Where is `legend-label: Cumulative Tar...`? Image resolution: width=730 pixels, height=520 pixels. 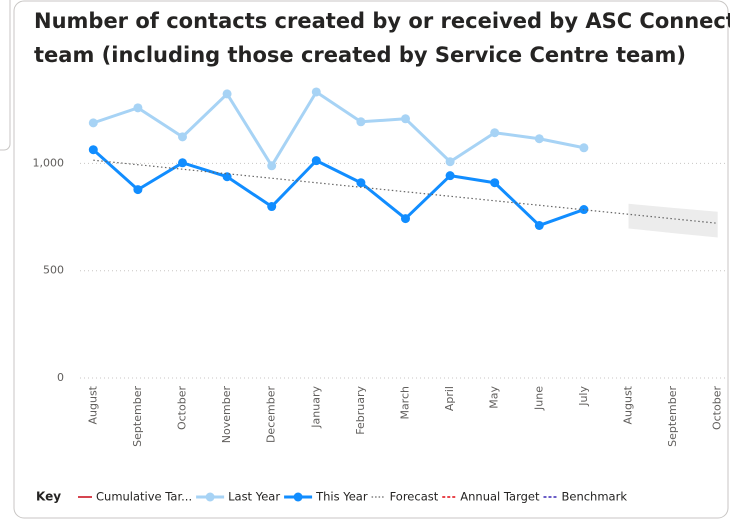 legend-label: Cumulative Tar... is located at coordinates (144, 497).